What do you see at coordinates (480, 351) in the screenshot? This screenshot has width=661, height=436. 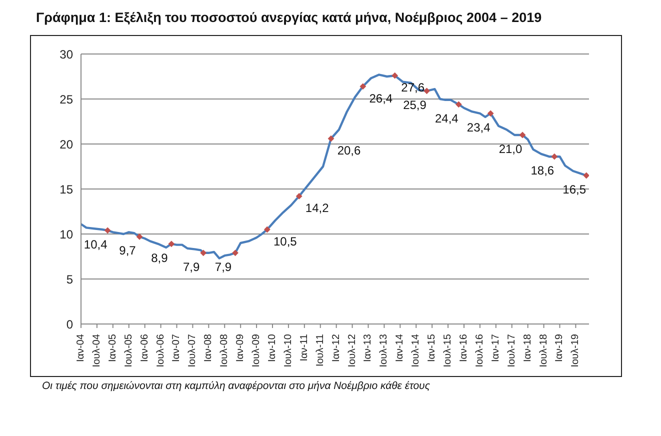 I see `x-tick-label: Ιουλ-16` at bounding box center [480, 351].